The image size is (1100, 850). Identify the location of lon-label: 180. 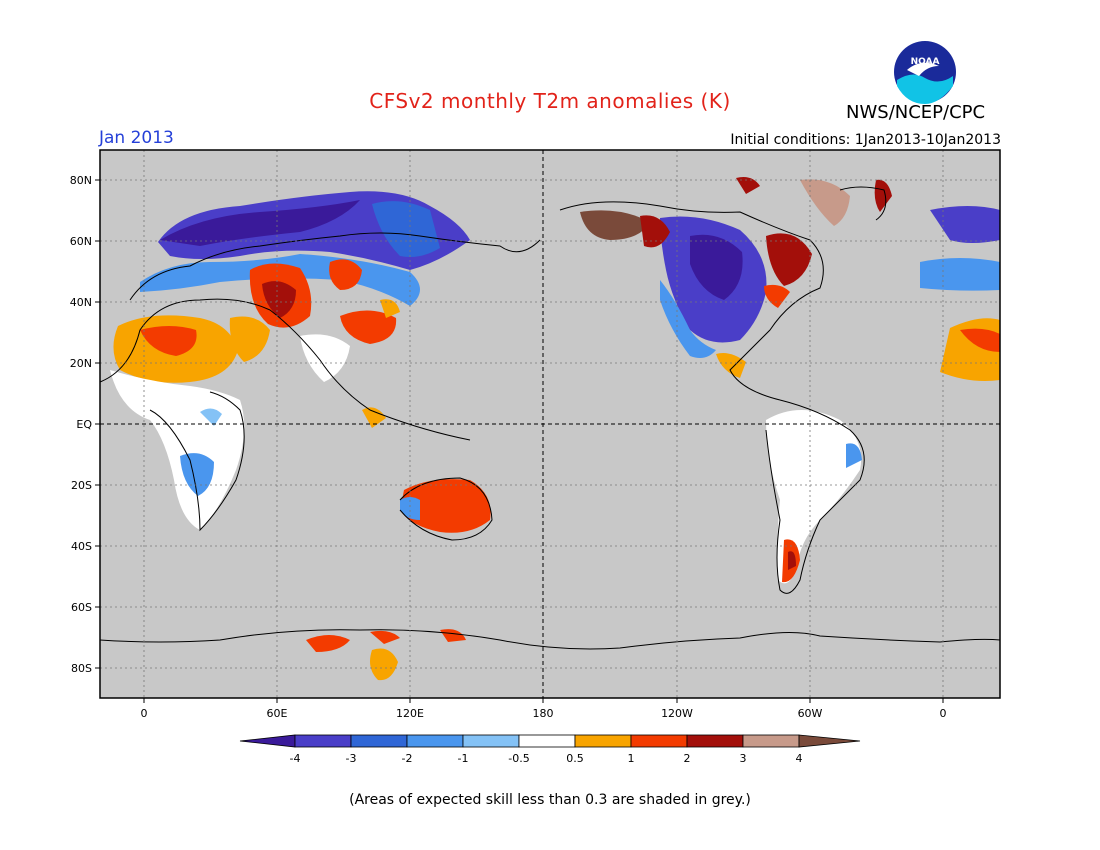
(543, 713).